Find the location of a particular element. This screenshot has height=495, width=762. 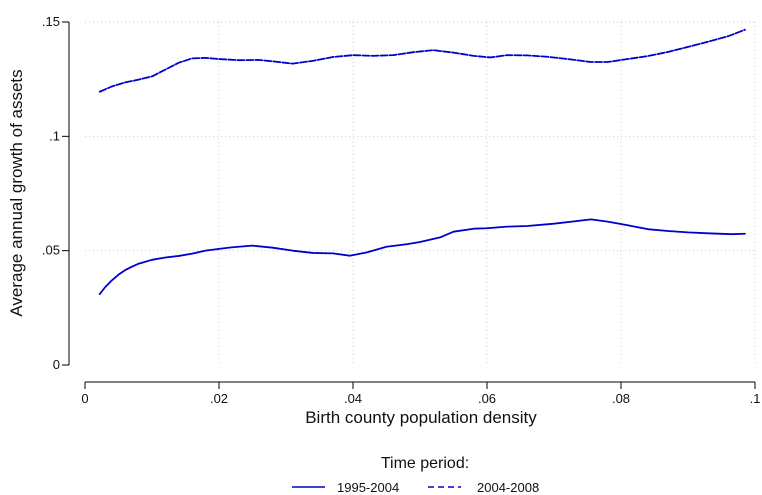

legend: Time period: 1995-2004 2004-2008 is located at coordinates (415, 475).